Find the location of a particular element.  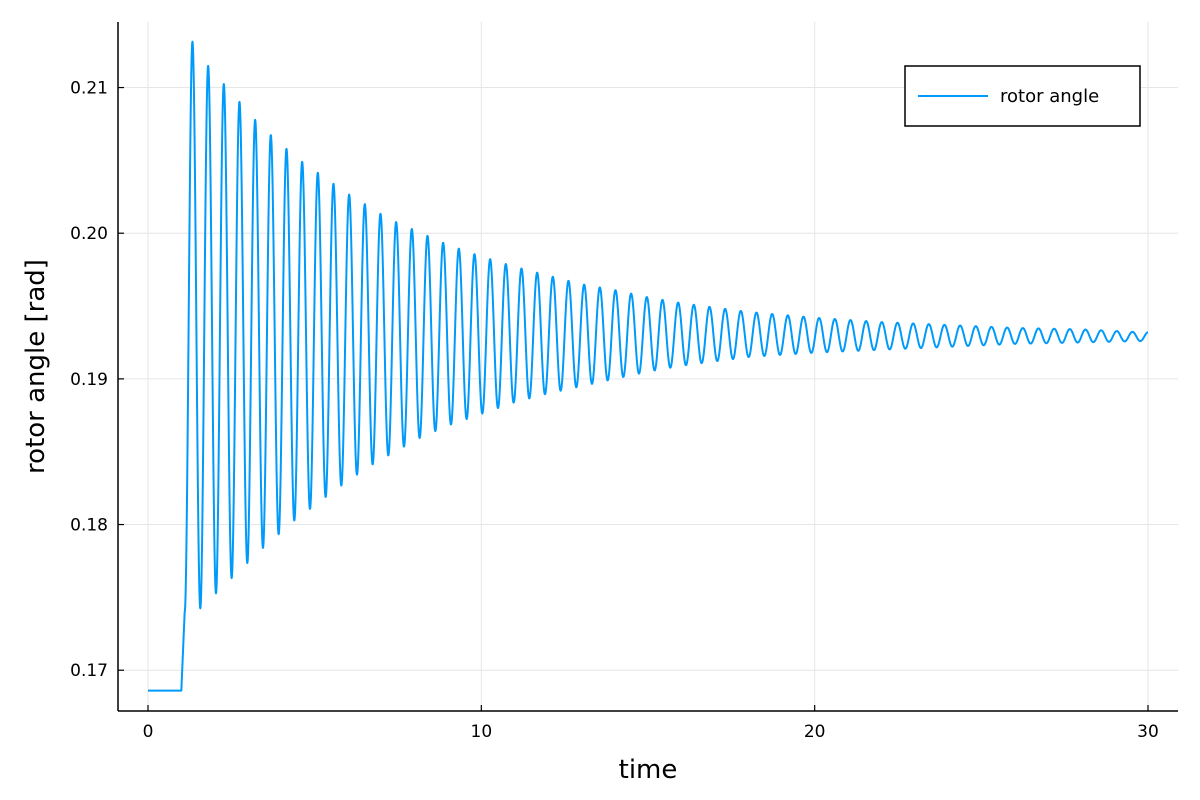

legend-label-rotor-angle: rotor angle is located at coordinates (1049, 96).